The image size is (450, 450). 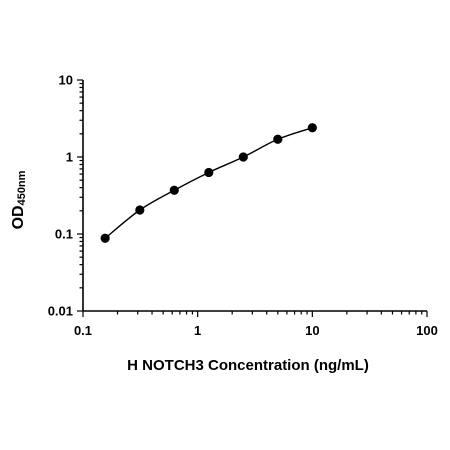 I want to click on y-axis-title-main: OD, so click(x=18, y=217).